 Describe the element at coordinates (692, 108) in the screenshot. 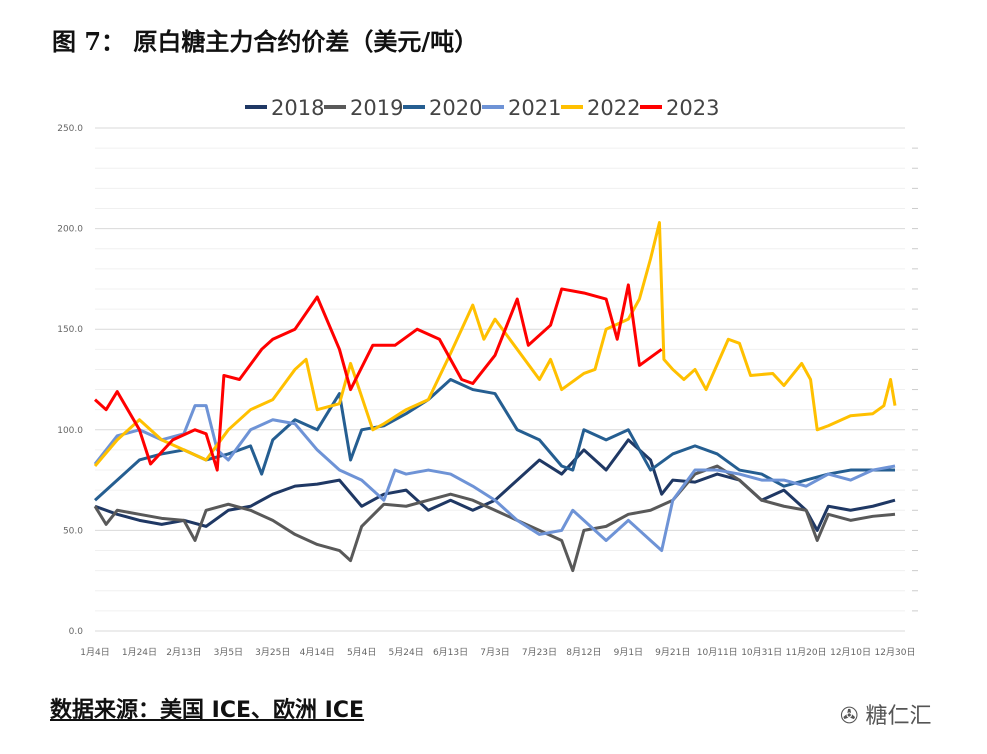

I see `legend-label-2023: 2023` at that location.